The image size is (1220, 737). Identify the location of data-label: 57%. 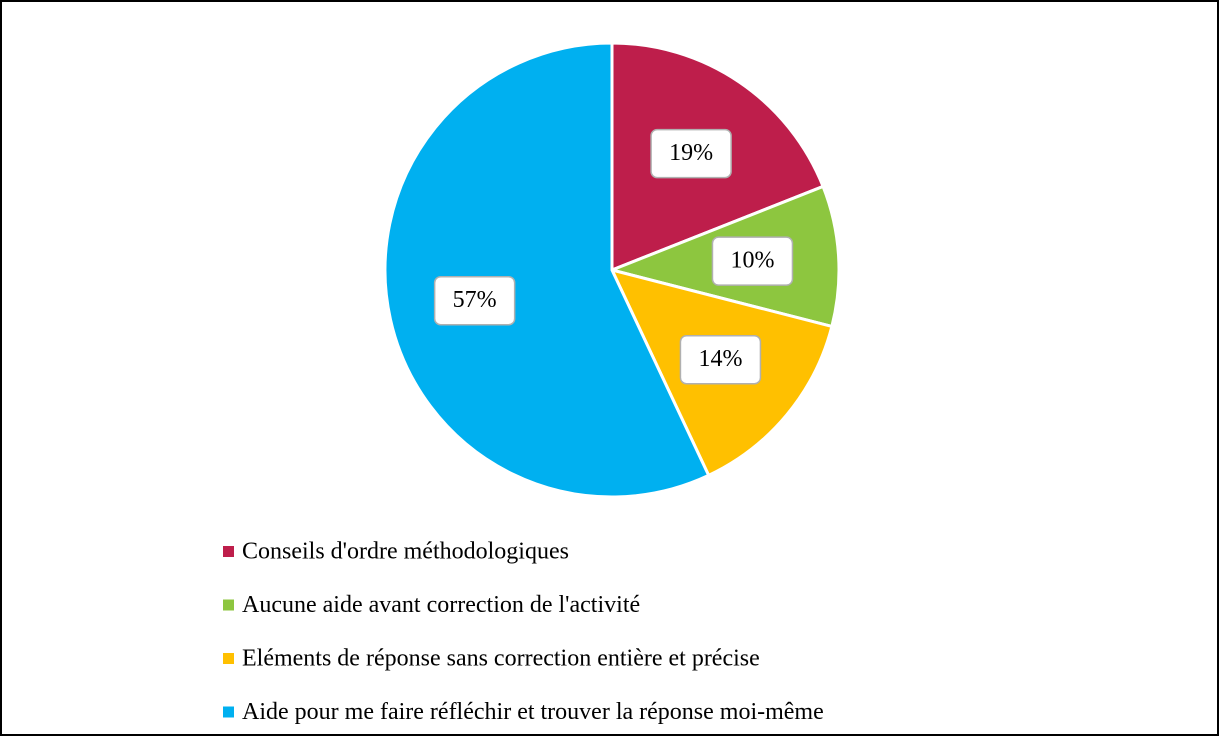
(475, 300).